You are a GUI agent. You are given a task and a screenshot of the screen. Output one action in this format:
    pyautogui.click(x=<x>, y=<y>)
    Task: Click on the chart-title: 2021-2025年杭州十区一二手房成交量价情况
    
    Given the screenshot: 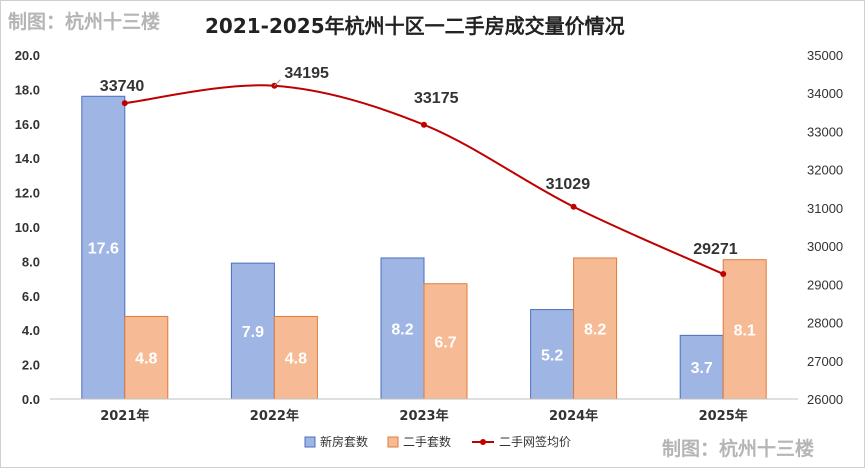 What is the action you would take?
    pyautogui.click(x=415, y=26)
    